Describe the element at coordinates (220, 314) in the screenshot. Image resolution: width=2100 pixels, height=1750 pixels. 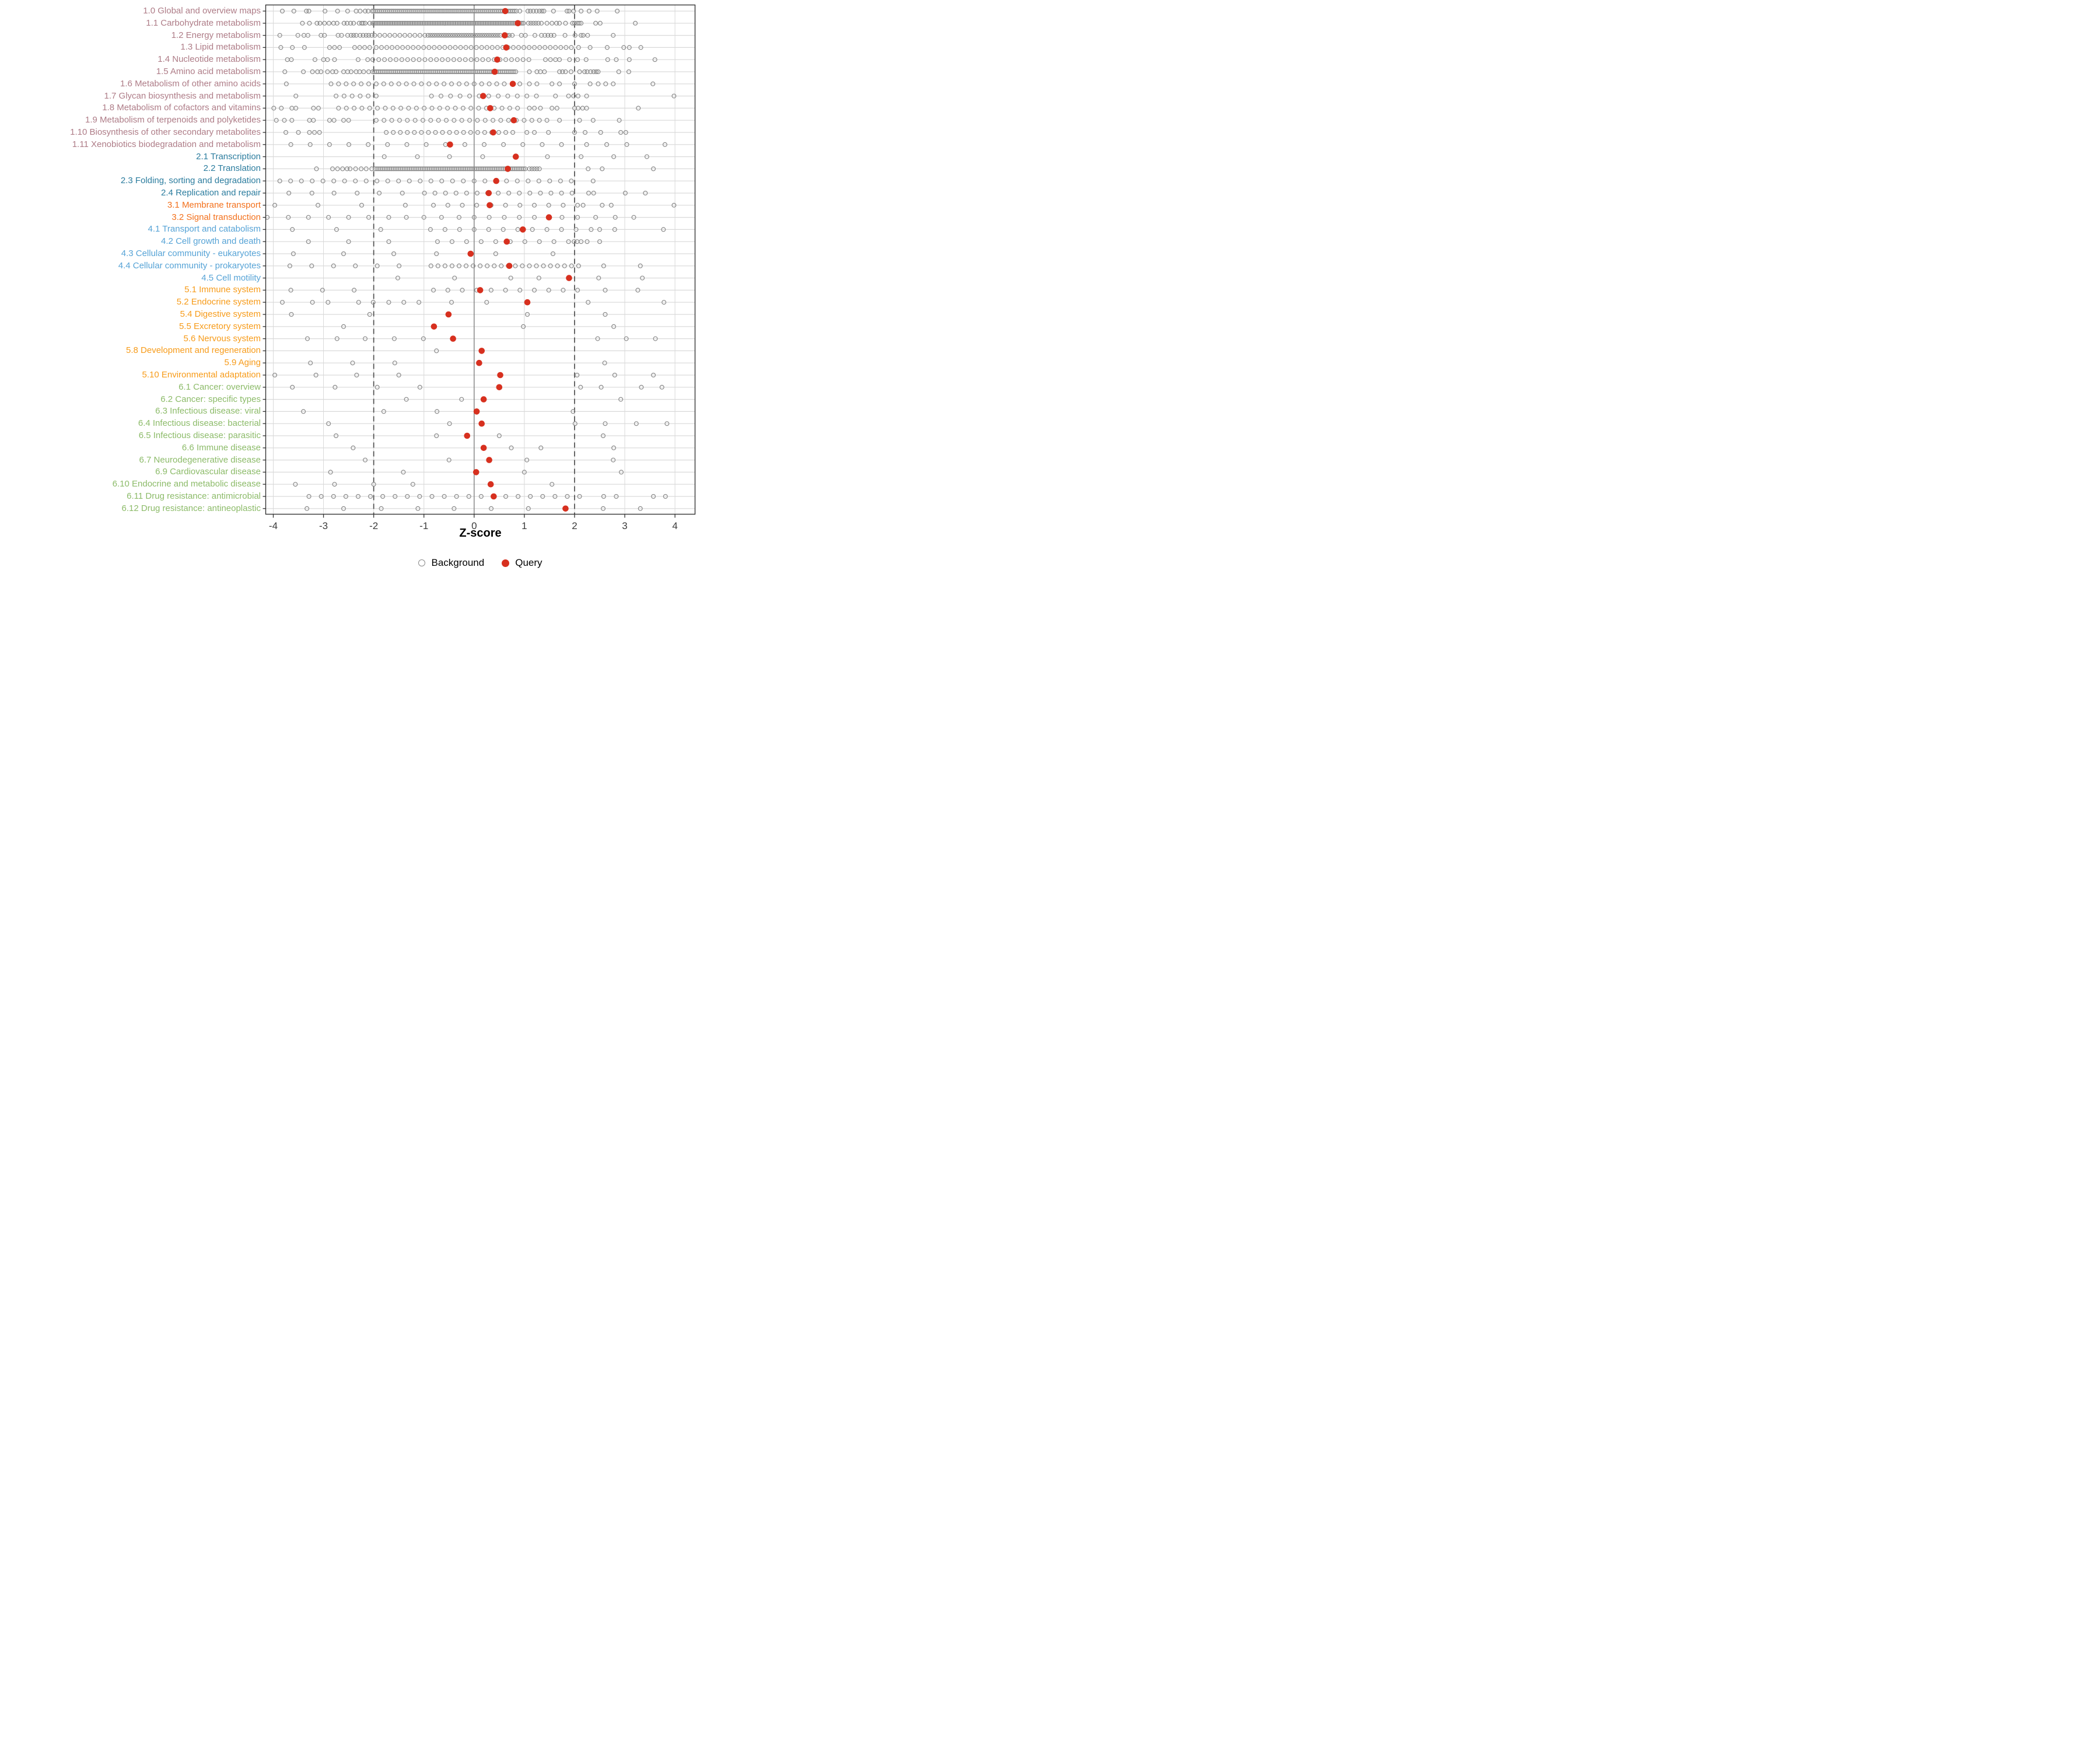
I see `y-axis-label: 5.4 Digestive system` at that location.